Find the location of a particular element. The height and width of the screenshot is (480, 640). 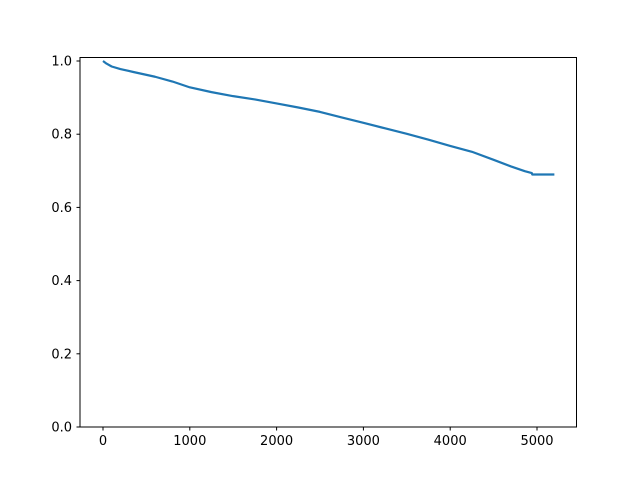

x-tick-label: 1000 is located at coordinates (189, 441).